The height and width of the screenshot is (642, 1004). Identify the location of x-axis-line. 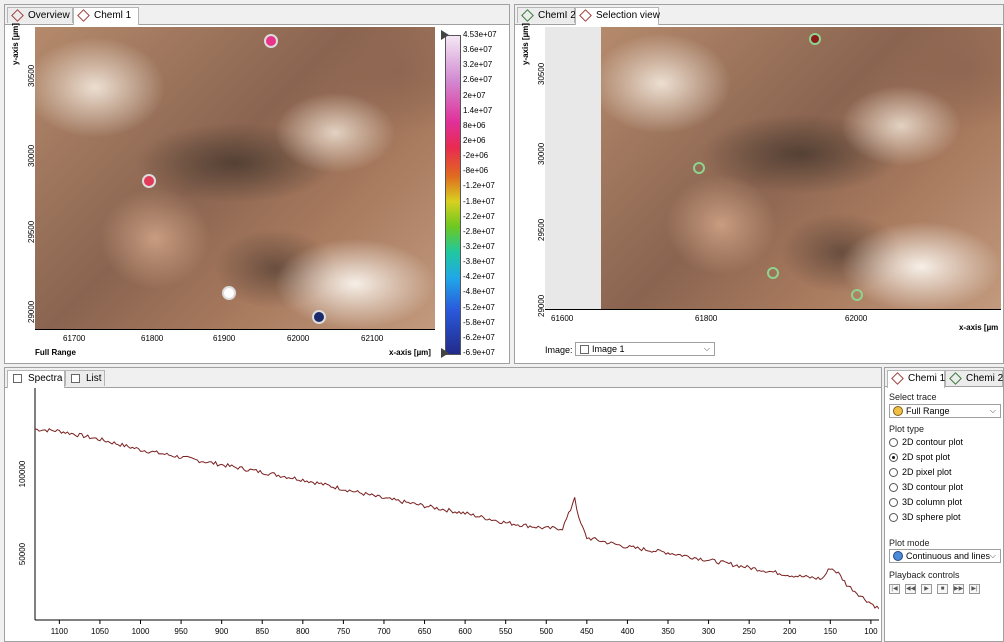
(773, 309).